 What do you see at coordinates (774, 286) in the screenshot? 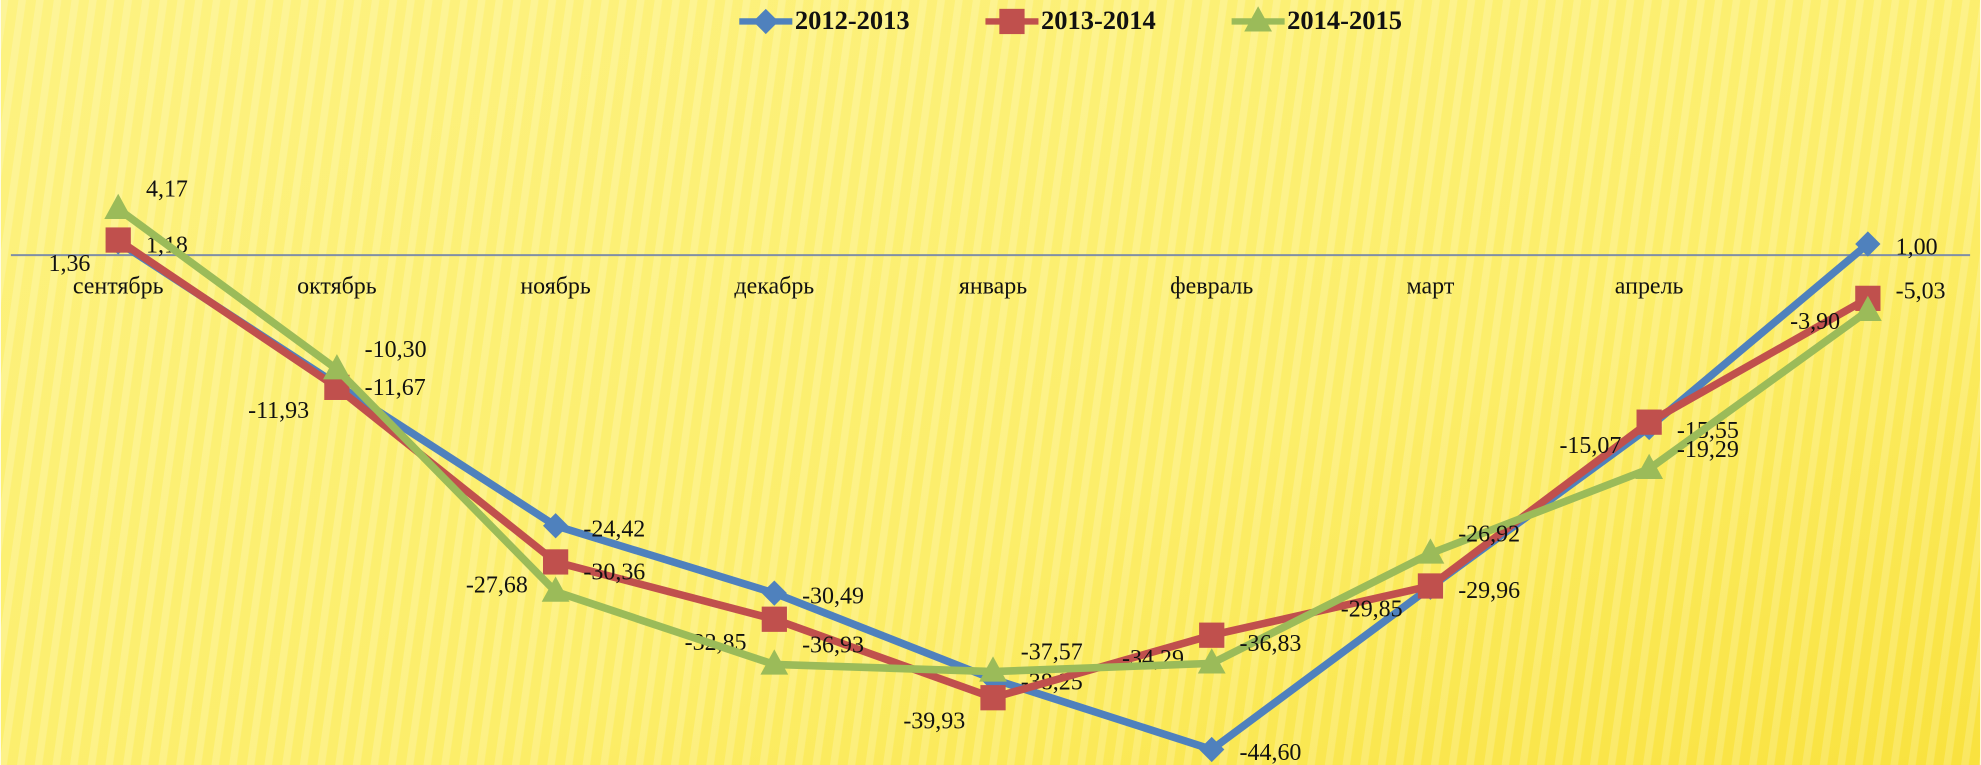
I see `x-tick-label: декабрь` at bounding box center [774, 286].